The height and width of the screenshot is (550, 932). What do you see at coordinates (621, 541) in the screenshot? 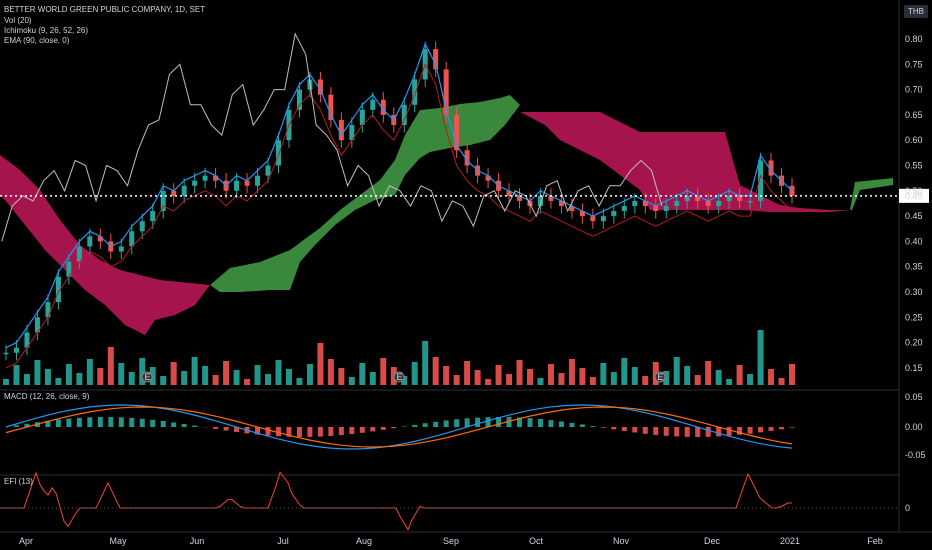
I see `time-axis-label: Nov` at bounding box center [621, 541].